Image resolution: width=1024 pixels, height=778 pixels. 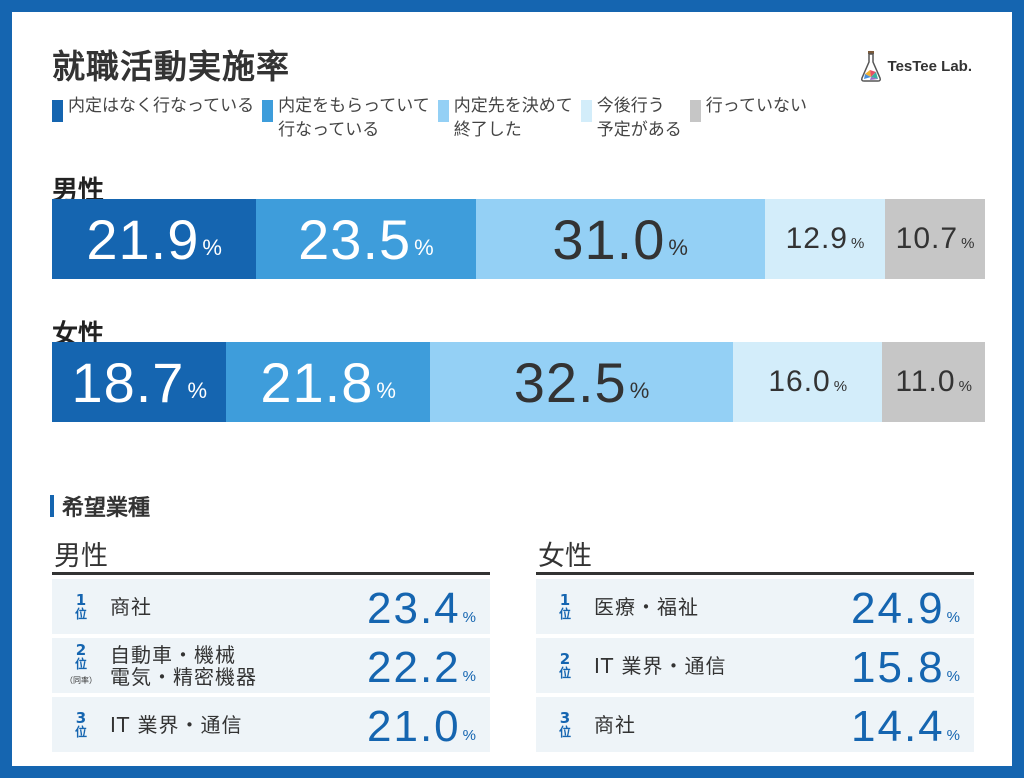 What do you see at coordinates (898, 608) in the screenshot?
I see `percentage-value: 24.9` at bounding box center [898, 608].